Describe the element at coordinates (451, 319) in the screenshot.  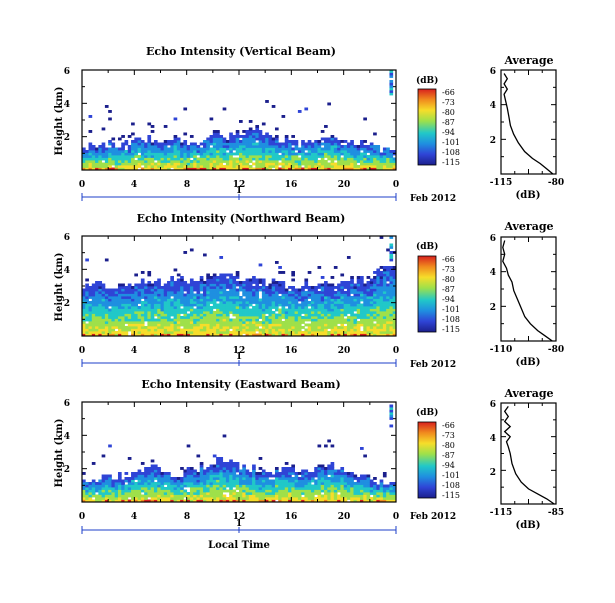
I see `colorbar-tick: -108` at that location.